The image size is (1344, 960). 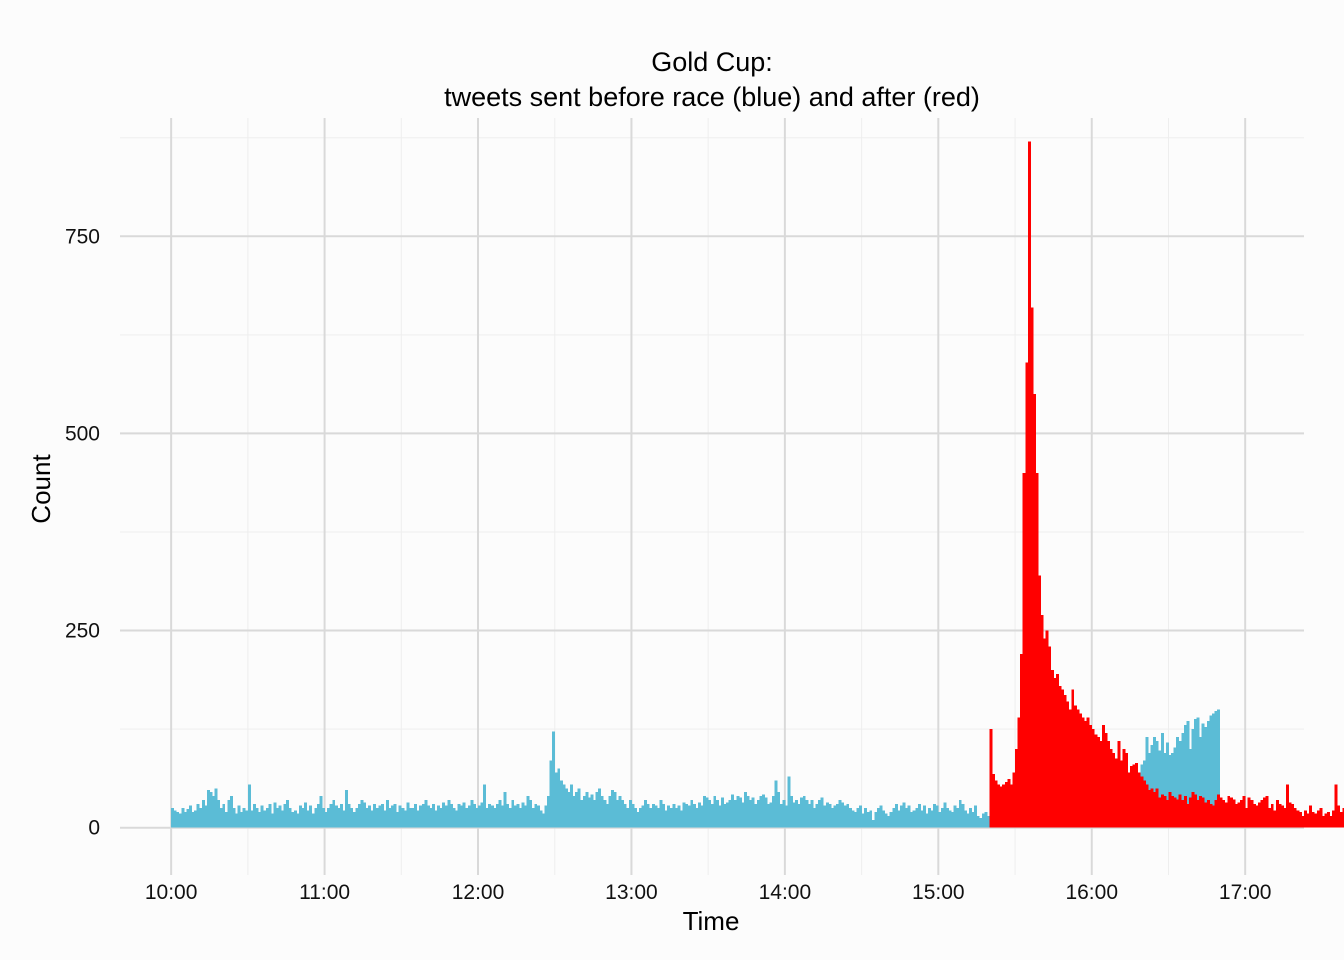 I want to click on x-tick-label: 13:00, so click(x=631, y=892).